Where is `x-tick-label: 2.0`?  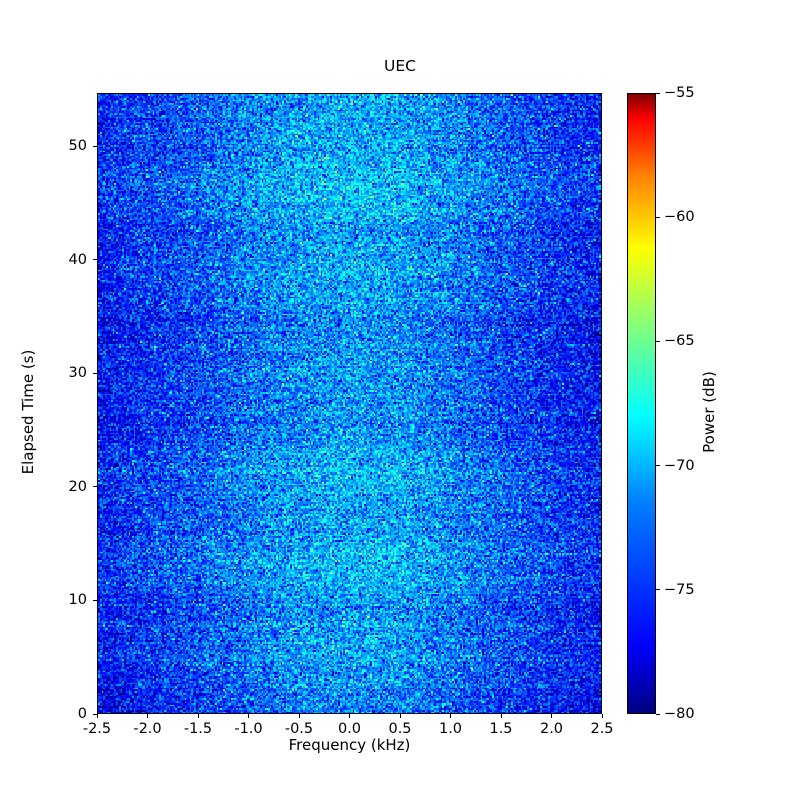 x-tick-label: 2.0 is located at coordinates (551, 729).